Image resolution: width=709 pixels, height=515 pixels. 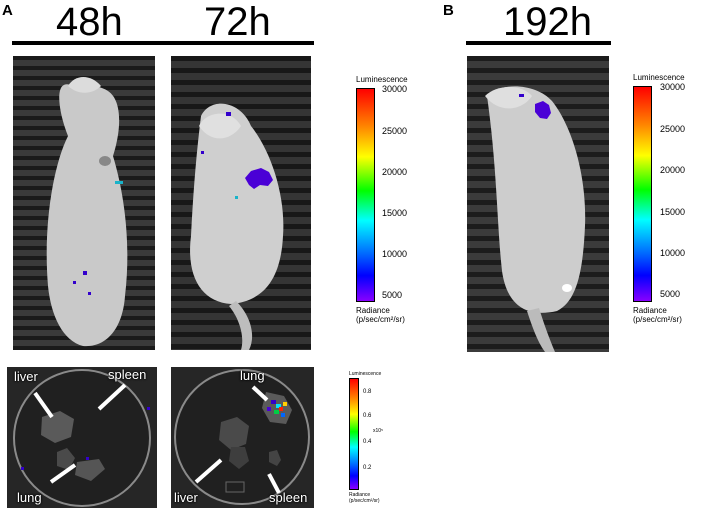 What do you see at coordinates (673, 253) in the screenshot?
I see `scale-b-tick: 10000` at bounding box center [673, 253].